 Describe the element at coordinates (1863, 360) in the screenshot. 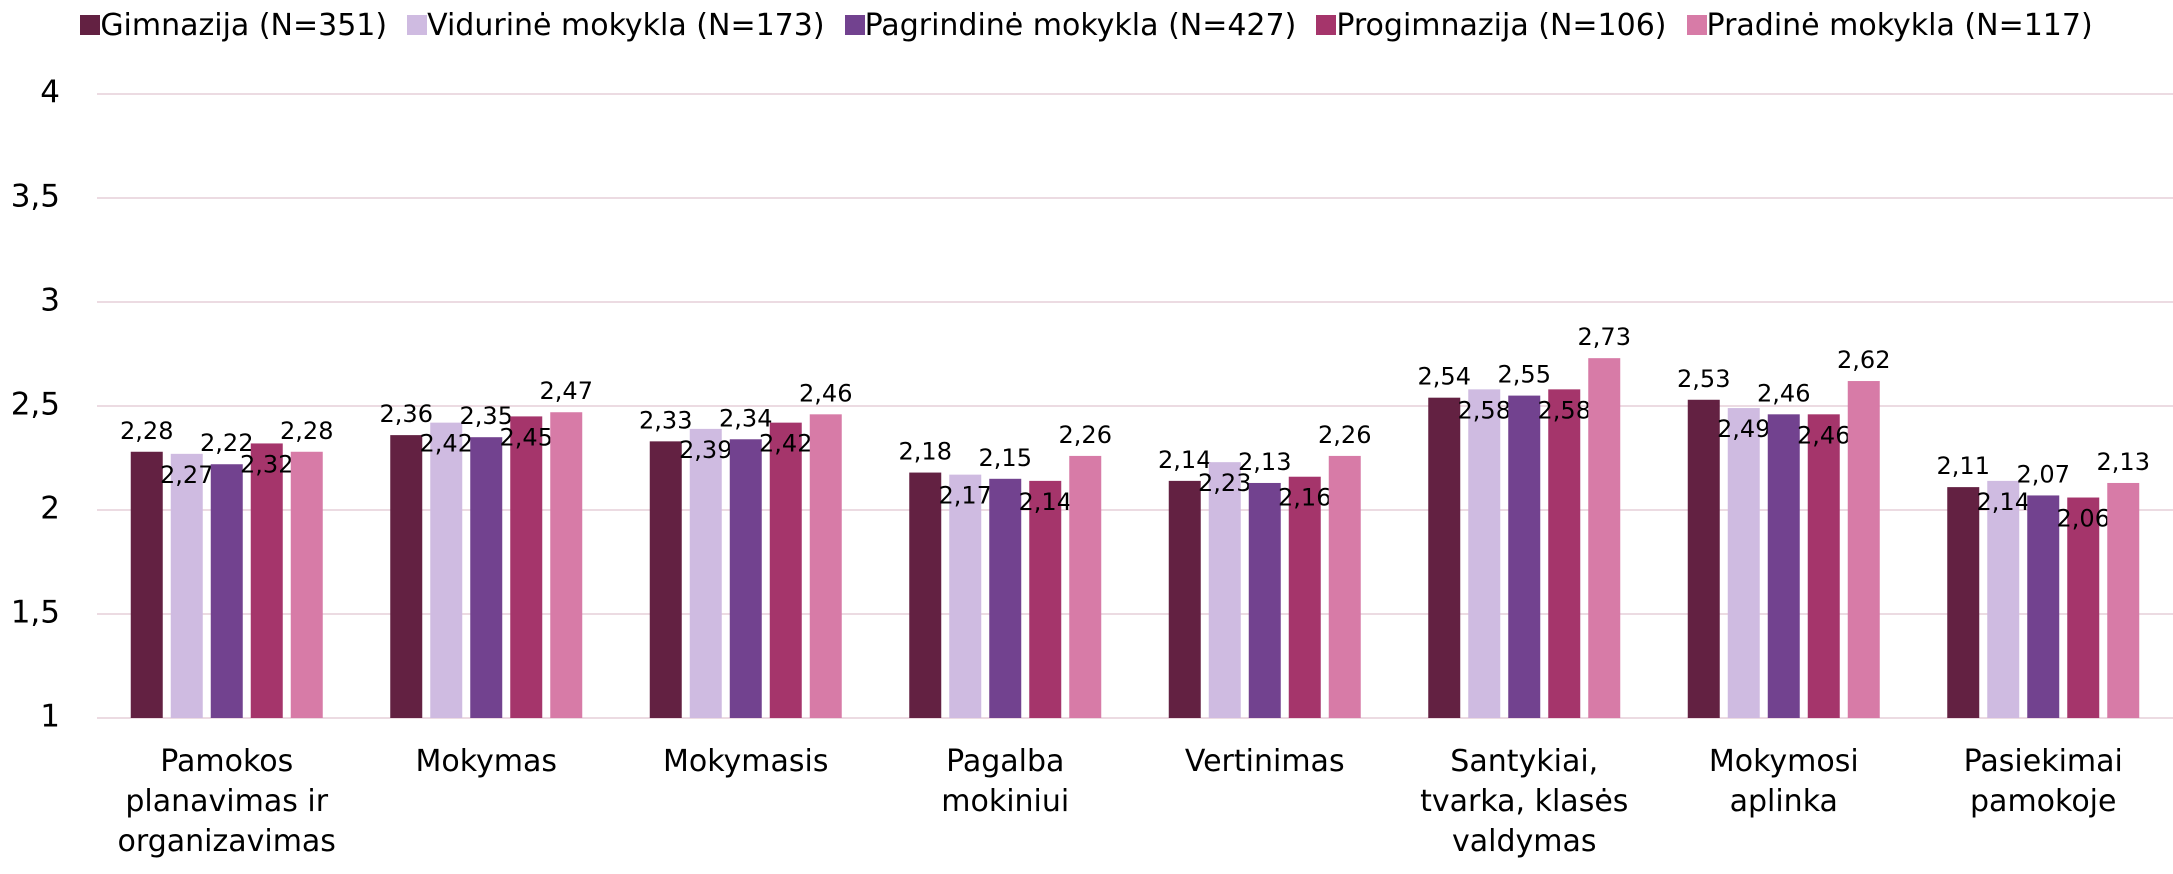

I see `value-label: 2,62` at that location.